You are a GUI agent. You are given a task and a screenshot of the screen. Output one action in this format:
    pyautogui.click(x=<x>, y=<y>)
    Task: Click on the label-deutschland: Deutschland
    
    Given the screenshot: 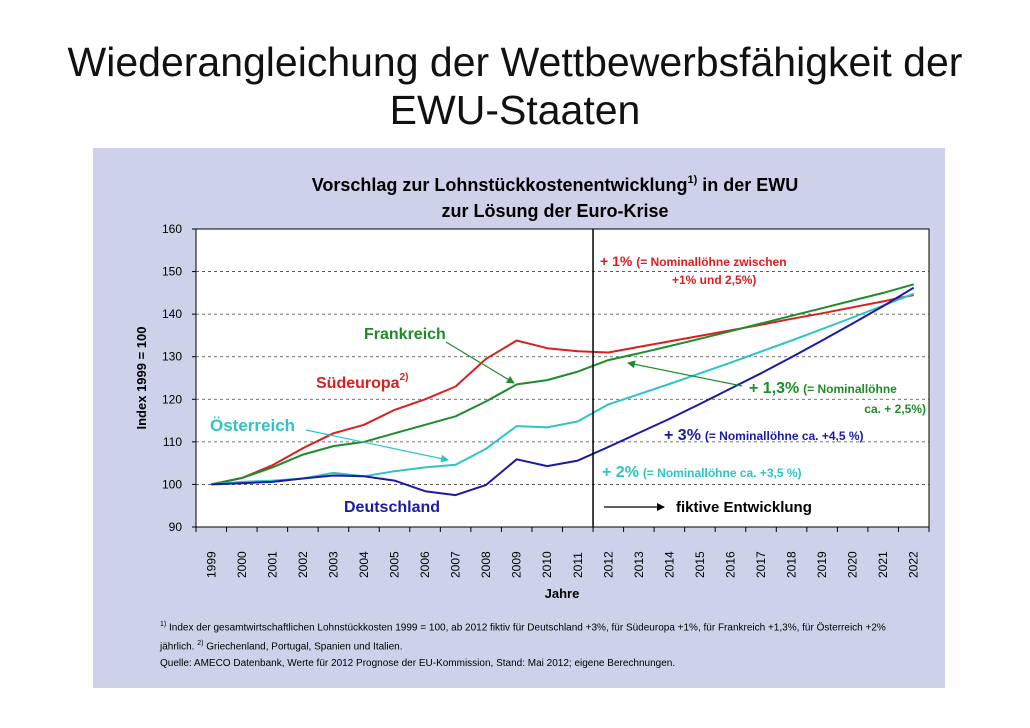 What is the action you would take?
    pyautogui.click(x=392, y=507)
    